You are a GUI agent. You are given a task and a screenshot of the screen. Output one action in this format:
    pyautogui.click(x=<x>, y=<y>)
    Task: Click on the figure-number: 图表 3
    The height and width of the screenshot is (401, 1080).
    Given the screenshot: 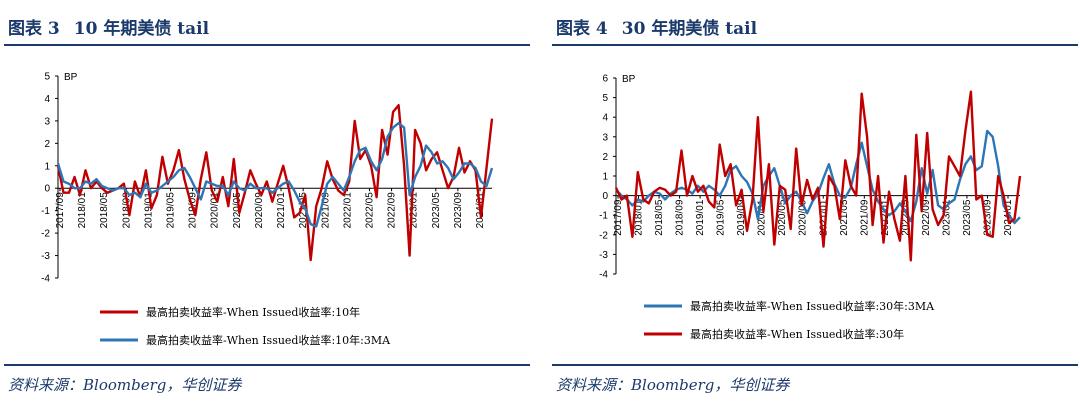 What is the action you would take?
    pyautogui.click(x=34, y=29)
    